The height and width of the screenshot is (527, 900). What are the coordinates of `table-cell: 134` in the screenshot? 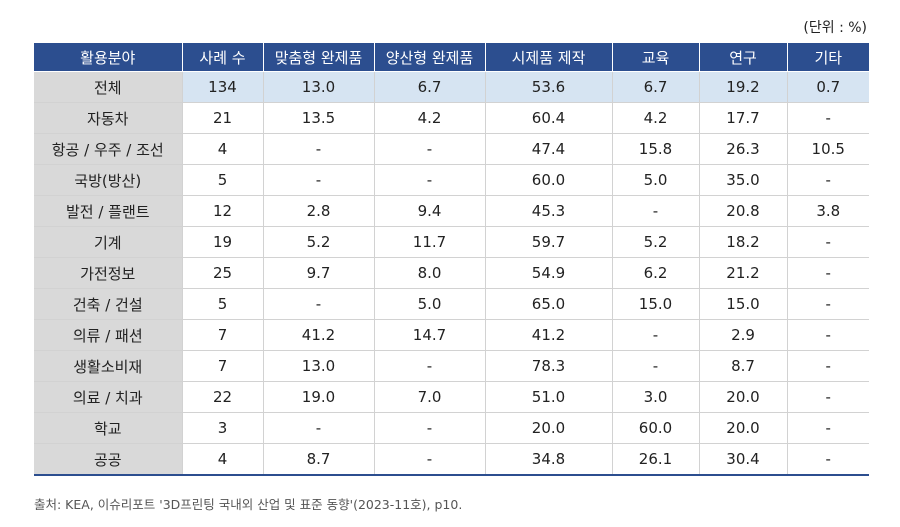 It's located at (222, 87).